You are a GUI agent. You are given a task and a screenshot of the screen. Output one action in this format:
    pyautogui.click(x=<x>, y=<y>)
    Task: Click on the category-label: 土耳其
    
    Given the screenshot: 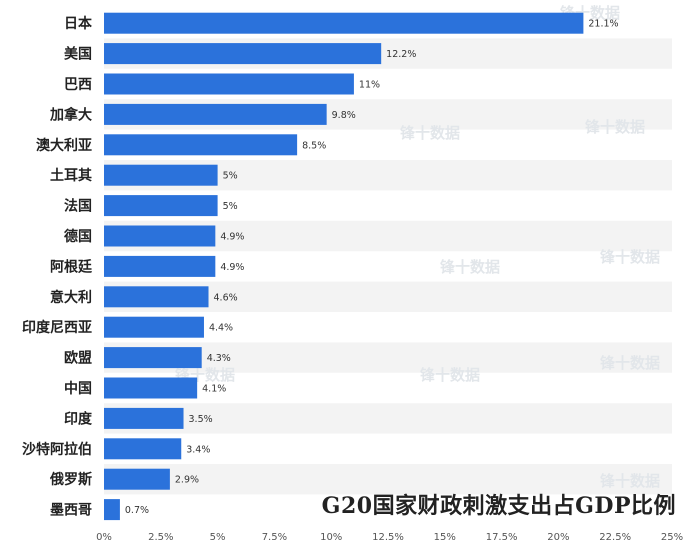 What is the action you would take?
    pyautogui.click(x=71, y=175)
    